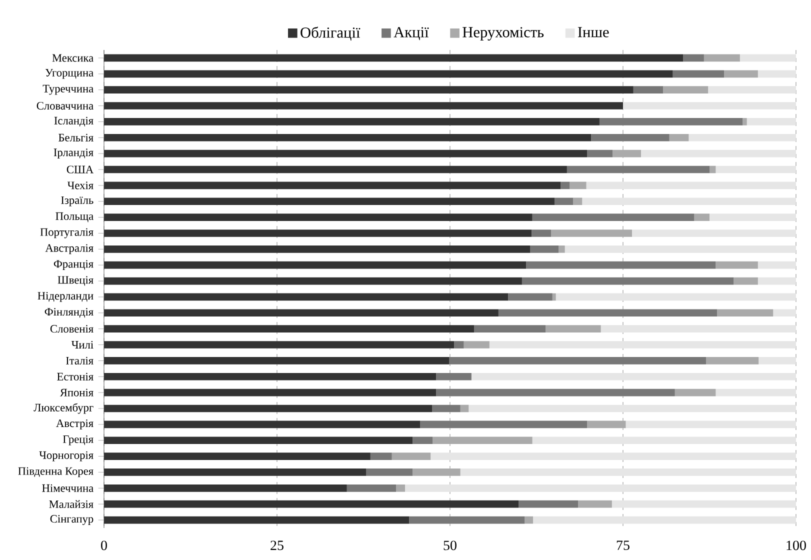 The height and width of the screenshot is (560, 811). Describe the element at coordinates (277, 545) in the screenshot. I see `x-tick-label: 25` at that location.